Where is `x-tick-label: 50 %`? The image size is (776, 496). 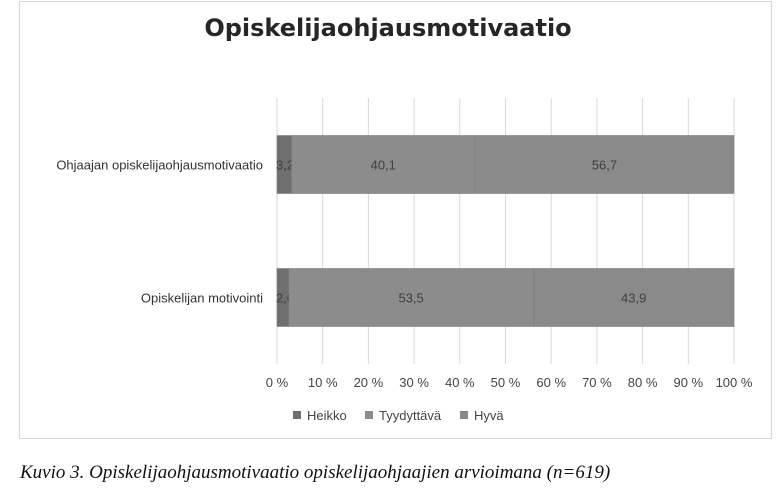 x-tick-label: 50 % is located at coordinates (506, 382).